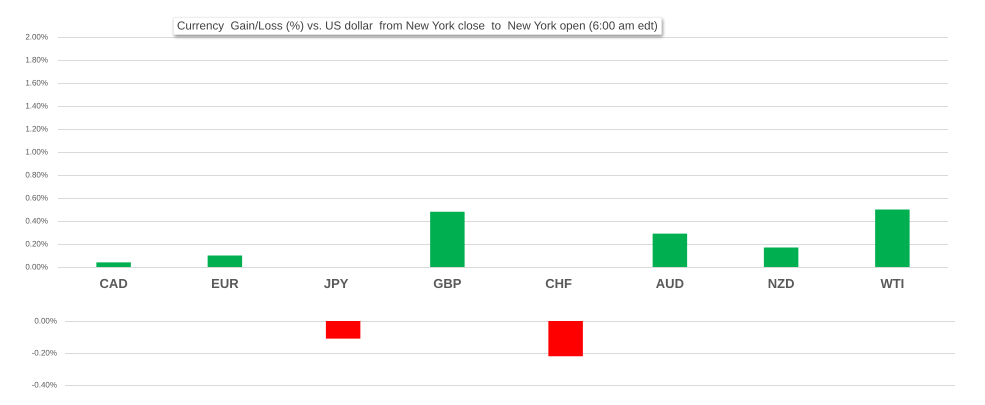 This screenshot has width=985, height=405. I want to click on x-tick-label: CHF, so click(558, 283).